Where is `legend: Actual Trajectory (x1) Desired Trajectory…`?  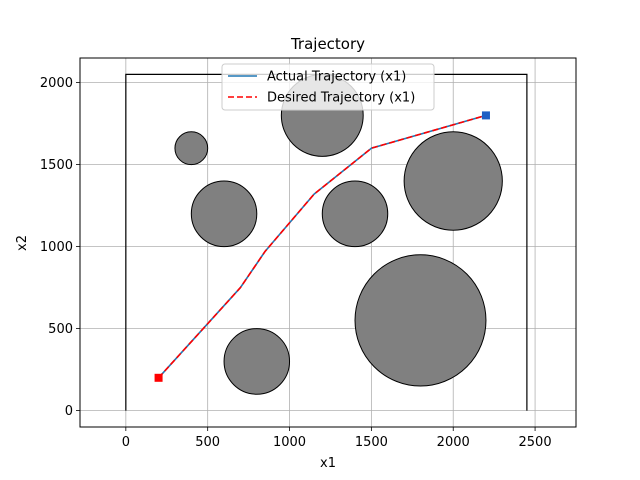 legend: Actual Trajectory (x1) Desired Trajectory… is located at coordinates (328, 87).